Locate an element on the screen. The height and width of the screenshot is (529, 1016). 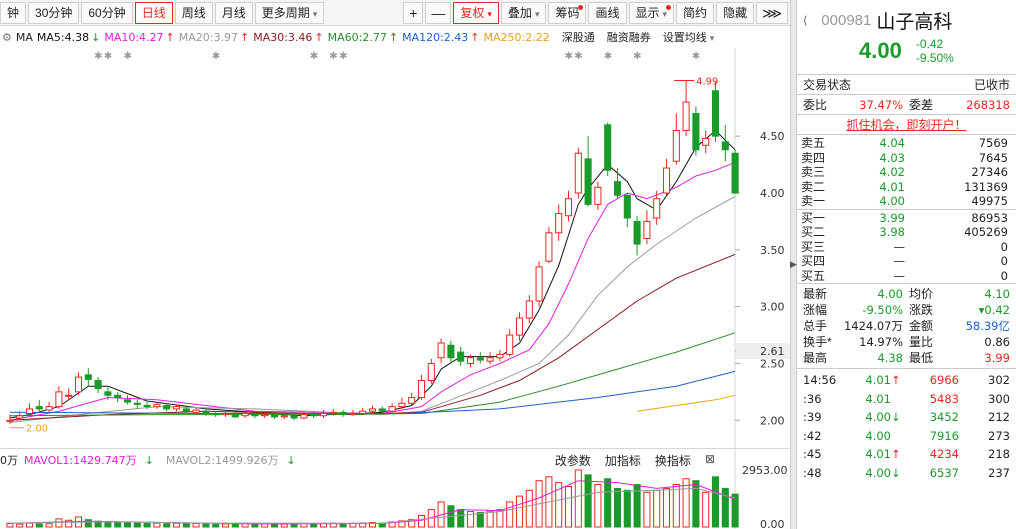
period-tab-1: 30分钟 is located at coordinates (54, 12).